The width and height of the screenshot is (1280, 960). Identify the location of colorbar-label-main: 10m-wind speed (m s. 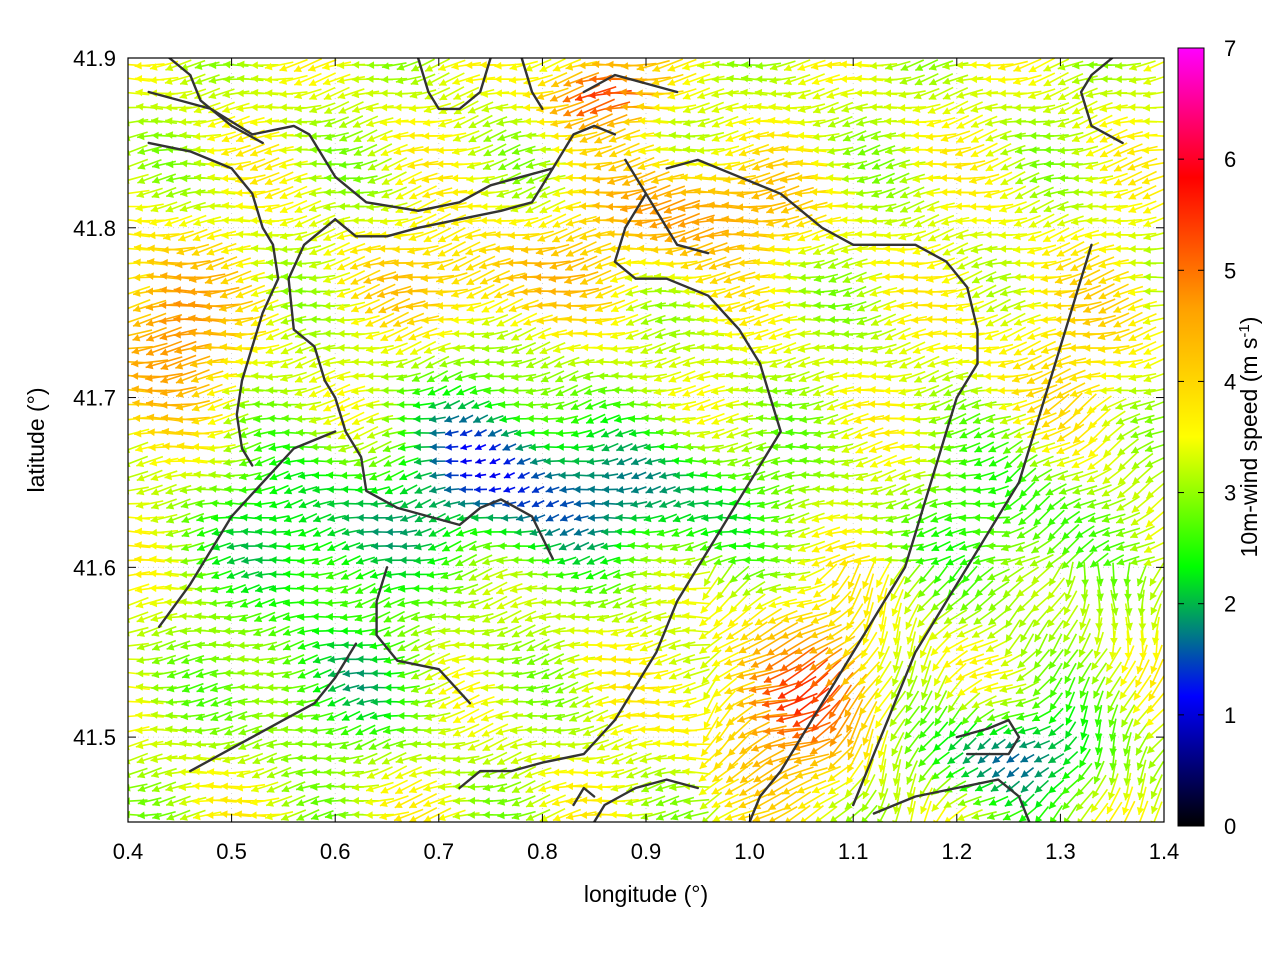
(1249, 448).